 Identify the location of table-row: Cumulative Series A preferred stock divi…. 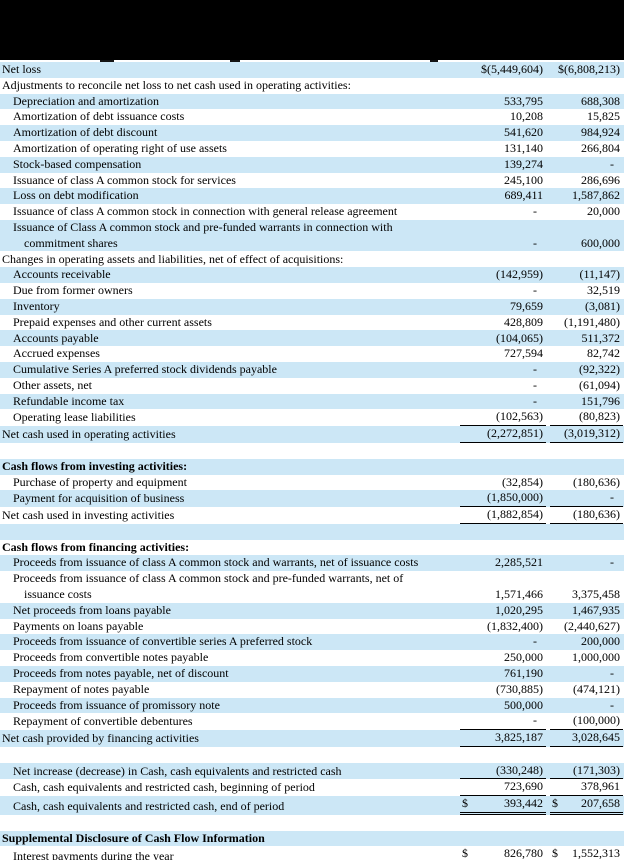
(312, 370).